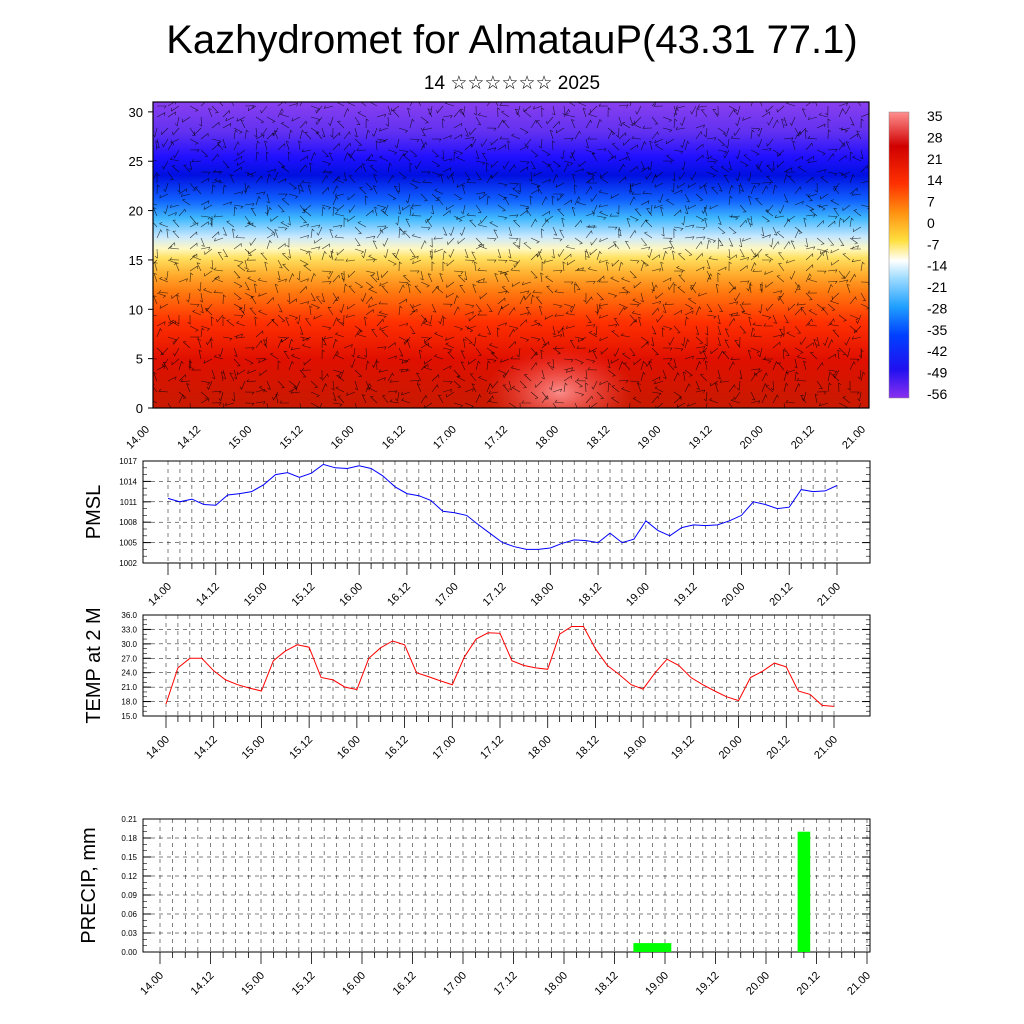  I want to click on precip-bar, so click(652, 947).